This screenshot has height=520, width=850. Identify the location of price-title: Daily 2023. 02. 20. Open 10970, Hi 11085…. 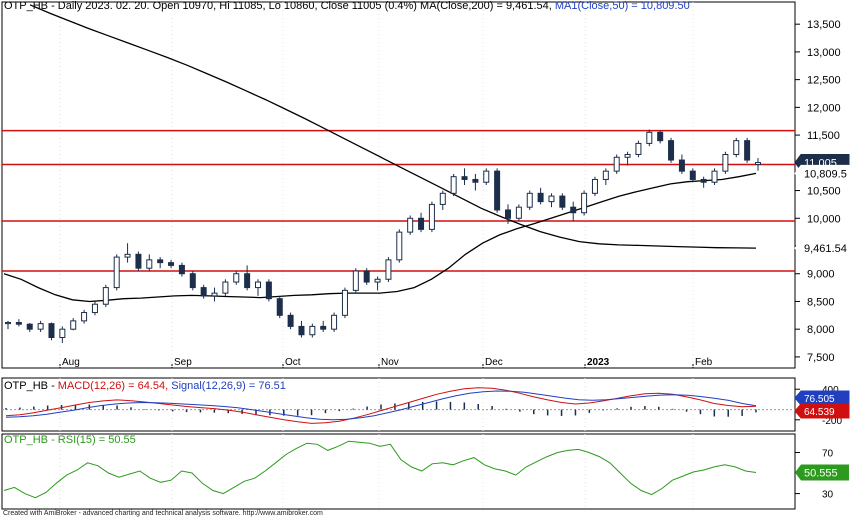
(237, 6).